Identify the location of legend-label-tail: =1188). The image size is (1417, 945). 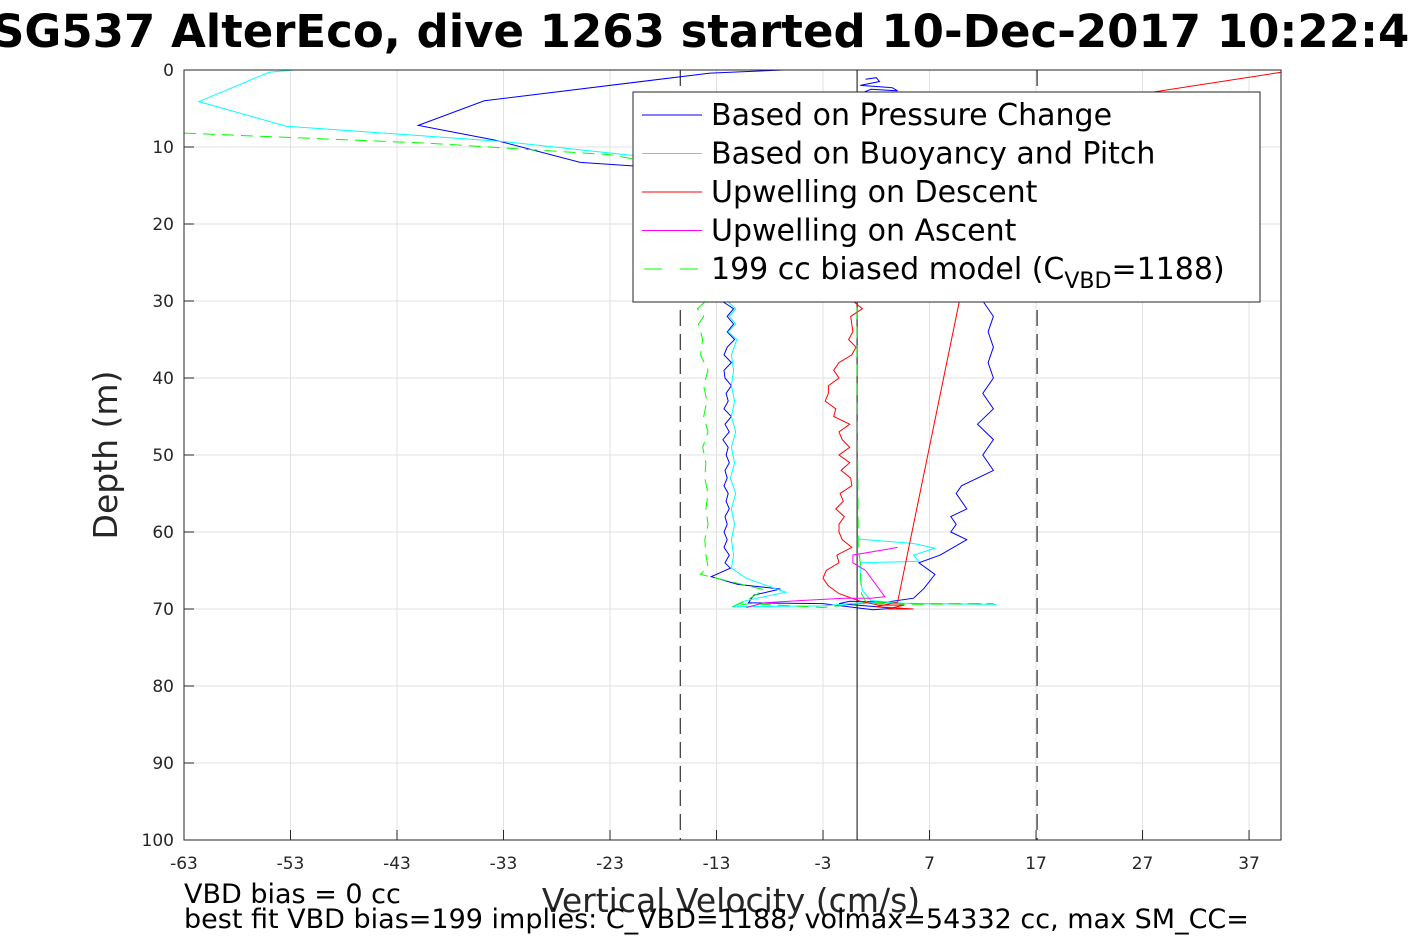
(1167, 269).